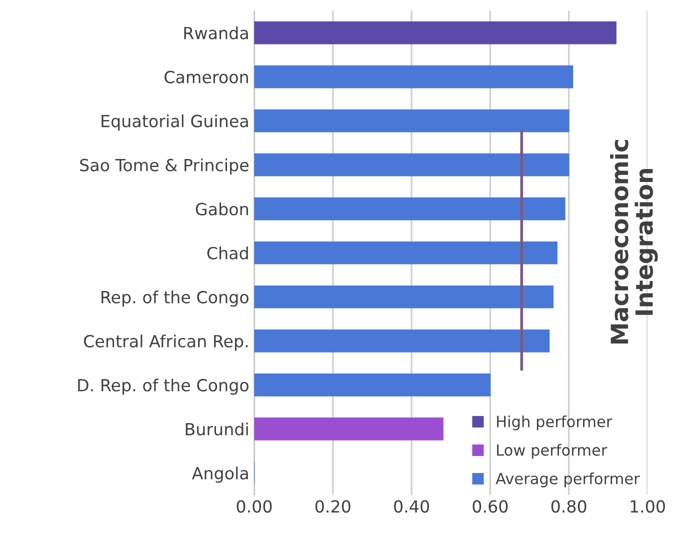 The width and height of the screenshot is (678, 538). Describe the element at coordinates (164, 166) in the screenshot. I see `y-tick-label: Sao Tome & Principe` at that location.